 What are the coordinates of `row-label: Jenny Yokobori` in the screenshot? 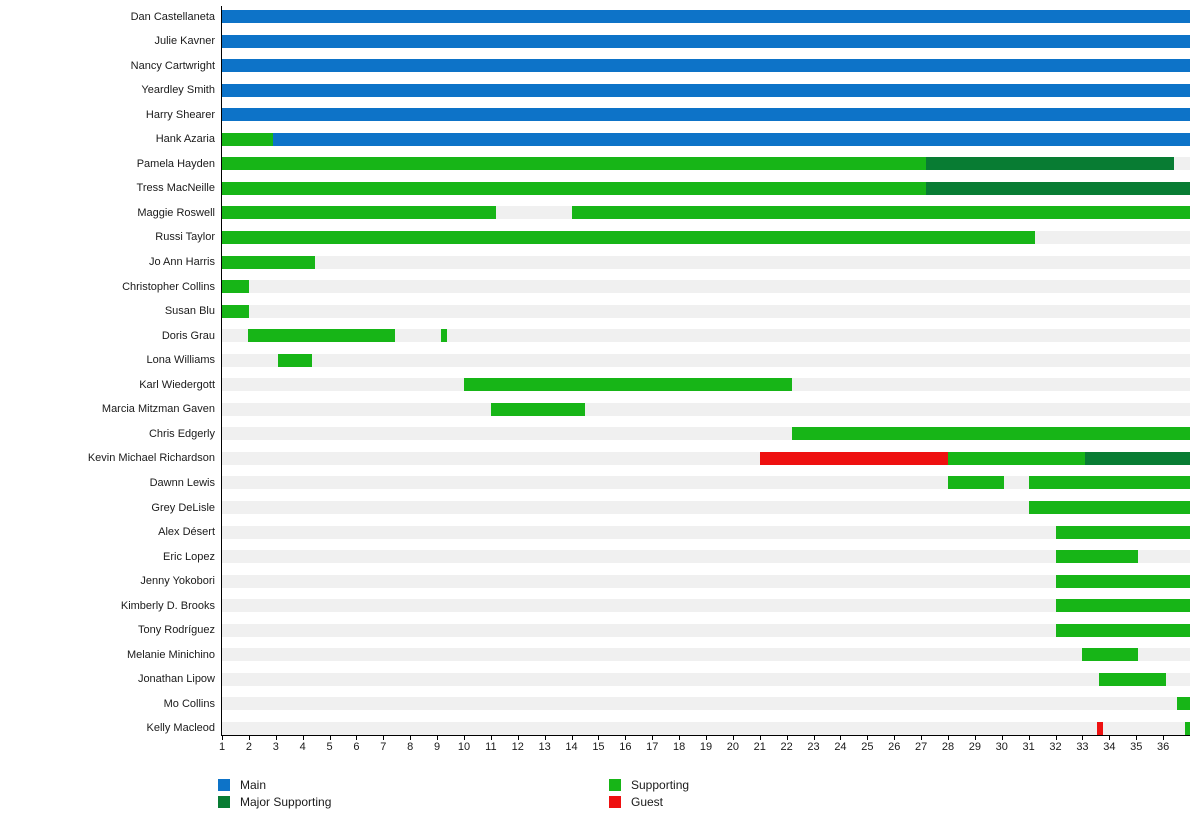 It's located at (177, 581).